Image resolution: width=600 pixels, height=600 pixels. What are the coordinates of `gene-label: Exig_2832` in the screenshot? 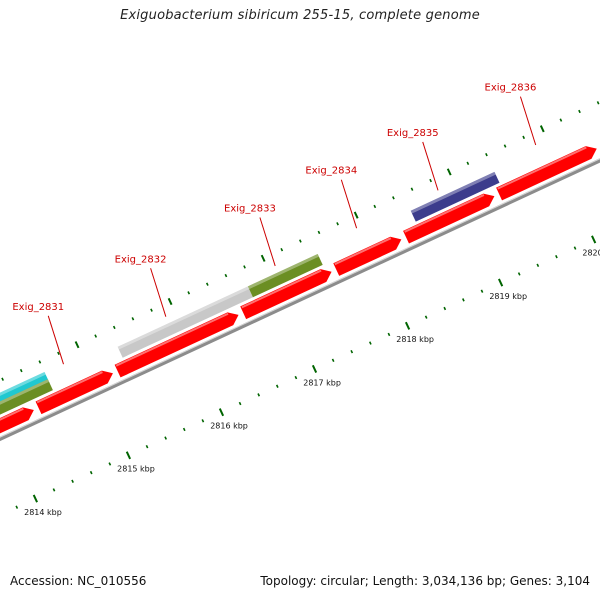 It's located at (141, 259).